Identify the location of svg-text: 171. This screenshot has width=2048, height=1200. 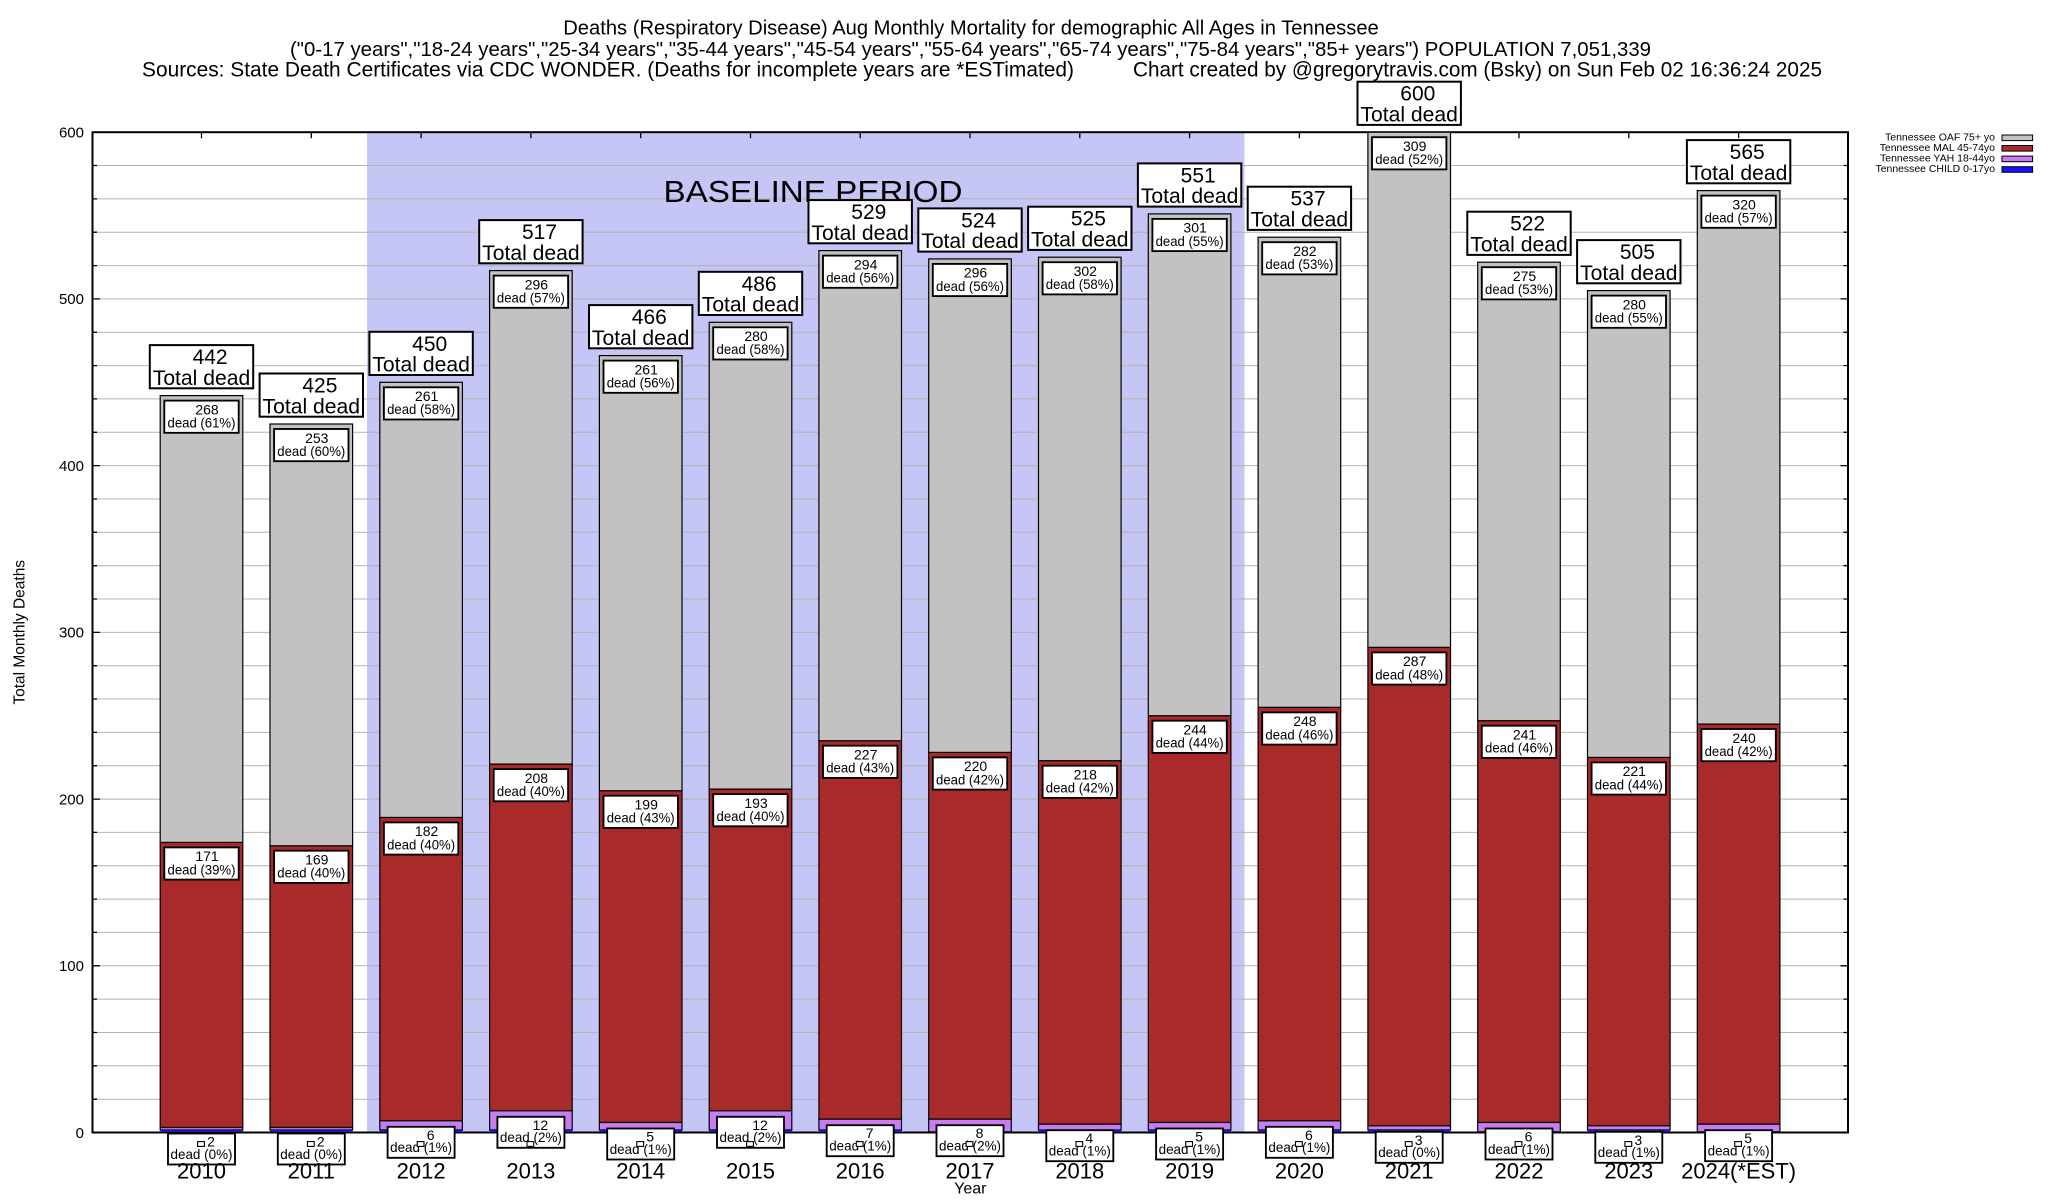
(207, 856).